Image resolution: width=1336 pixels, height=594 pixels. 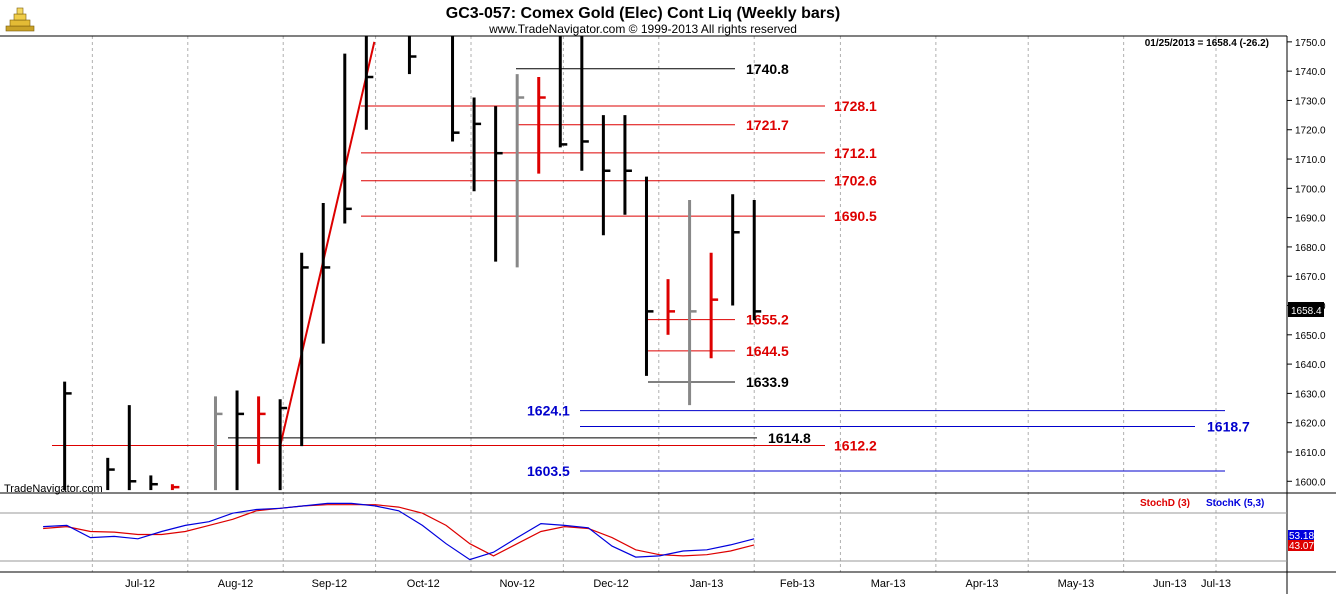 I want to click on x-tick-label: Jul-12, so click(x=140, y=584).